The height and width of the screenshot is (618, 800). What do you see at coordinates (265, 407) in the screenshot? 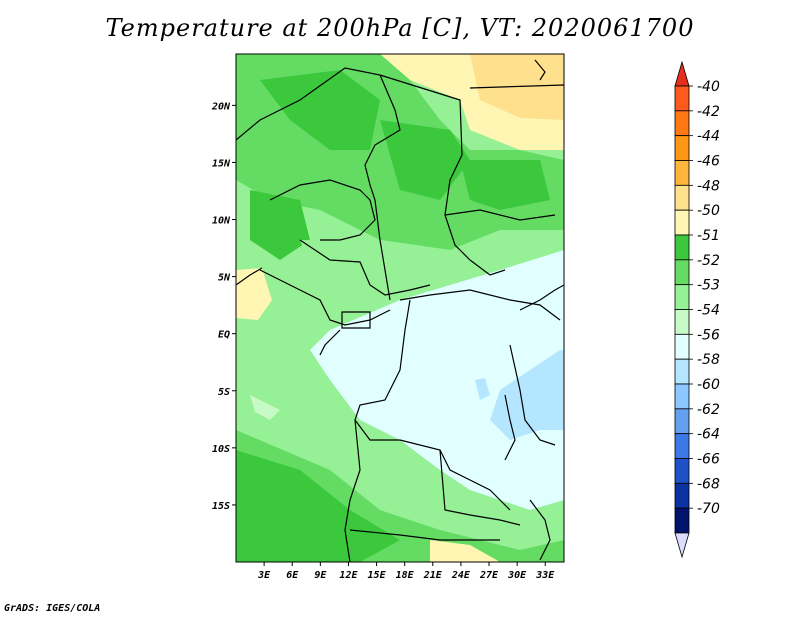
I see `field-region-pale-sw` at bounding box center [265, 407].